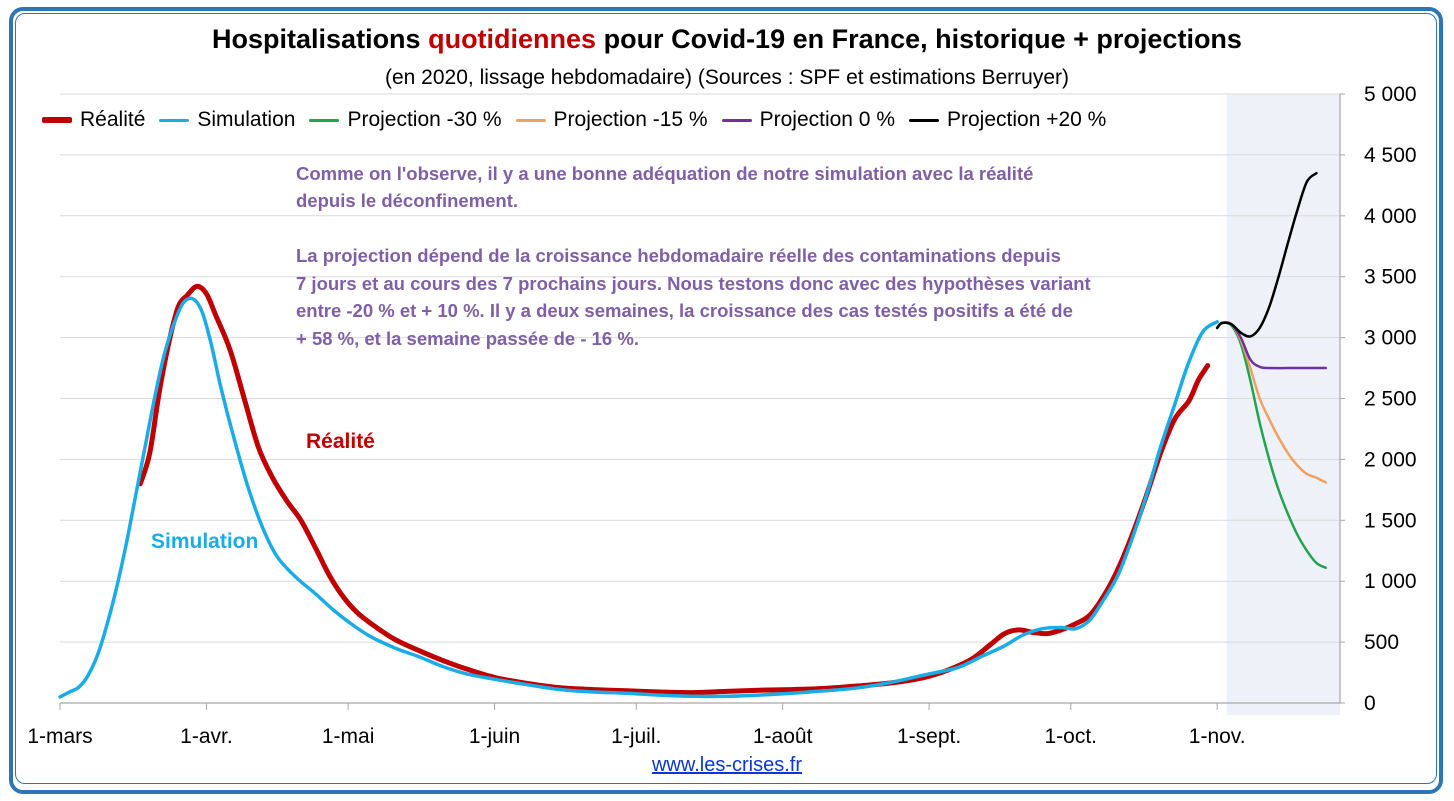  Describe the element at coordinates (1390, 277) in the screenshot. I see `y-tick-label: 3 500` at that location.